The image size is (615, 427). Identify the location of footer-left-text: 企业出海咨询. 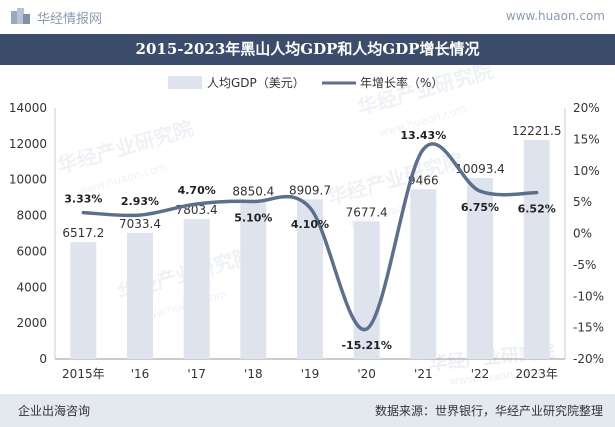
(54, 411).